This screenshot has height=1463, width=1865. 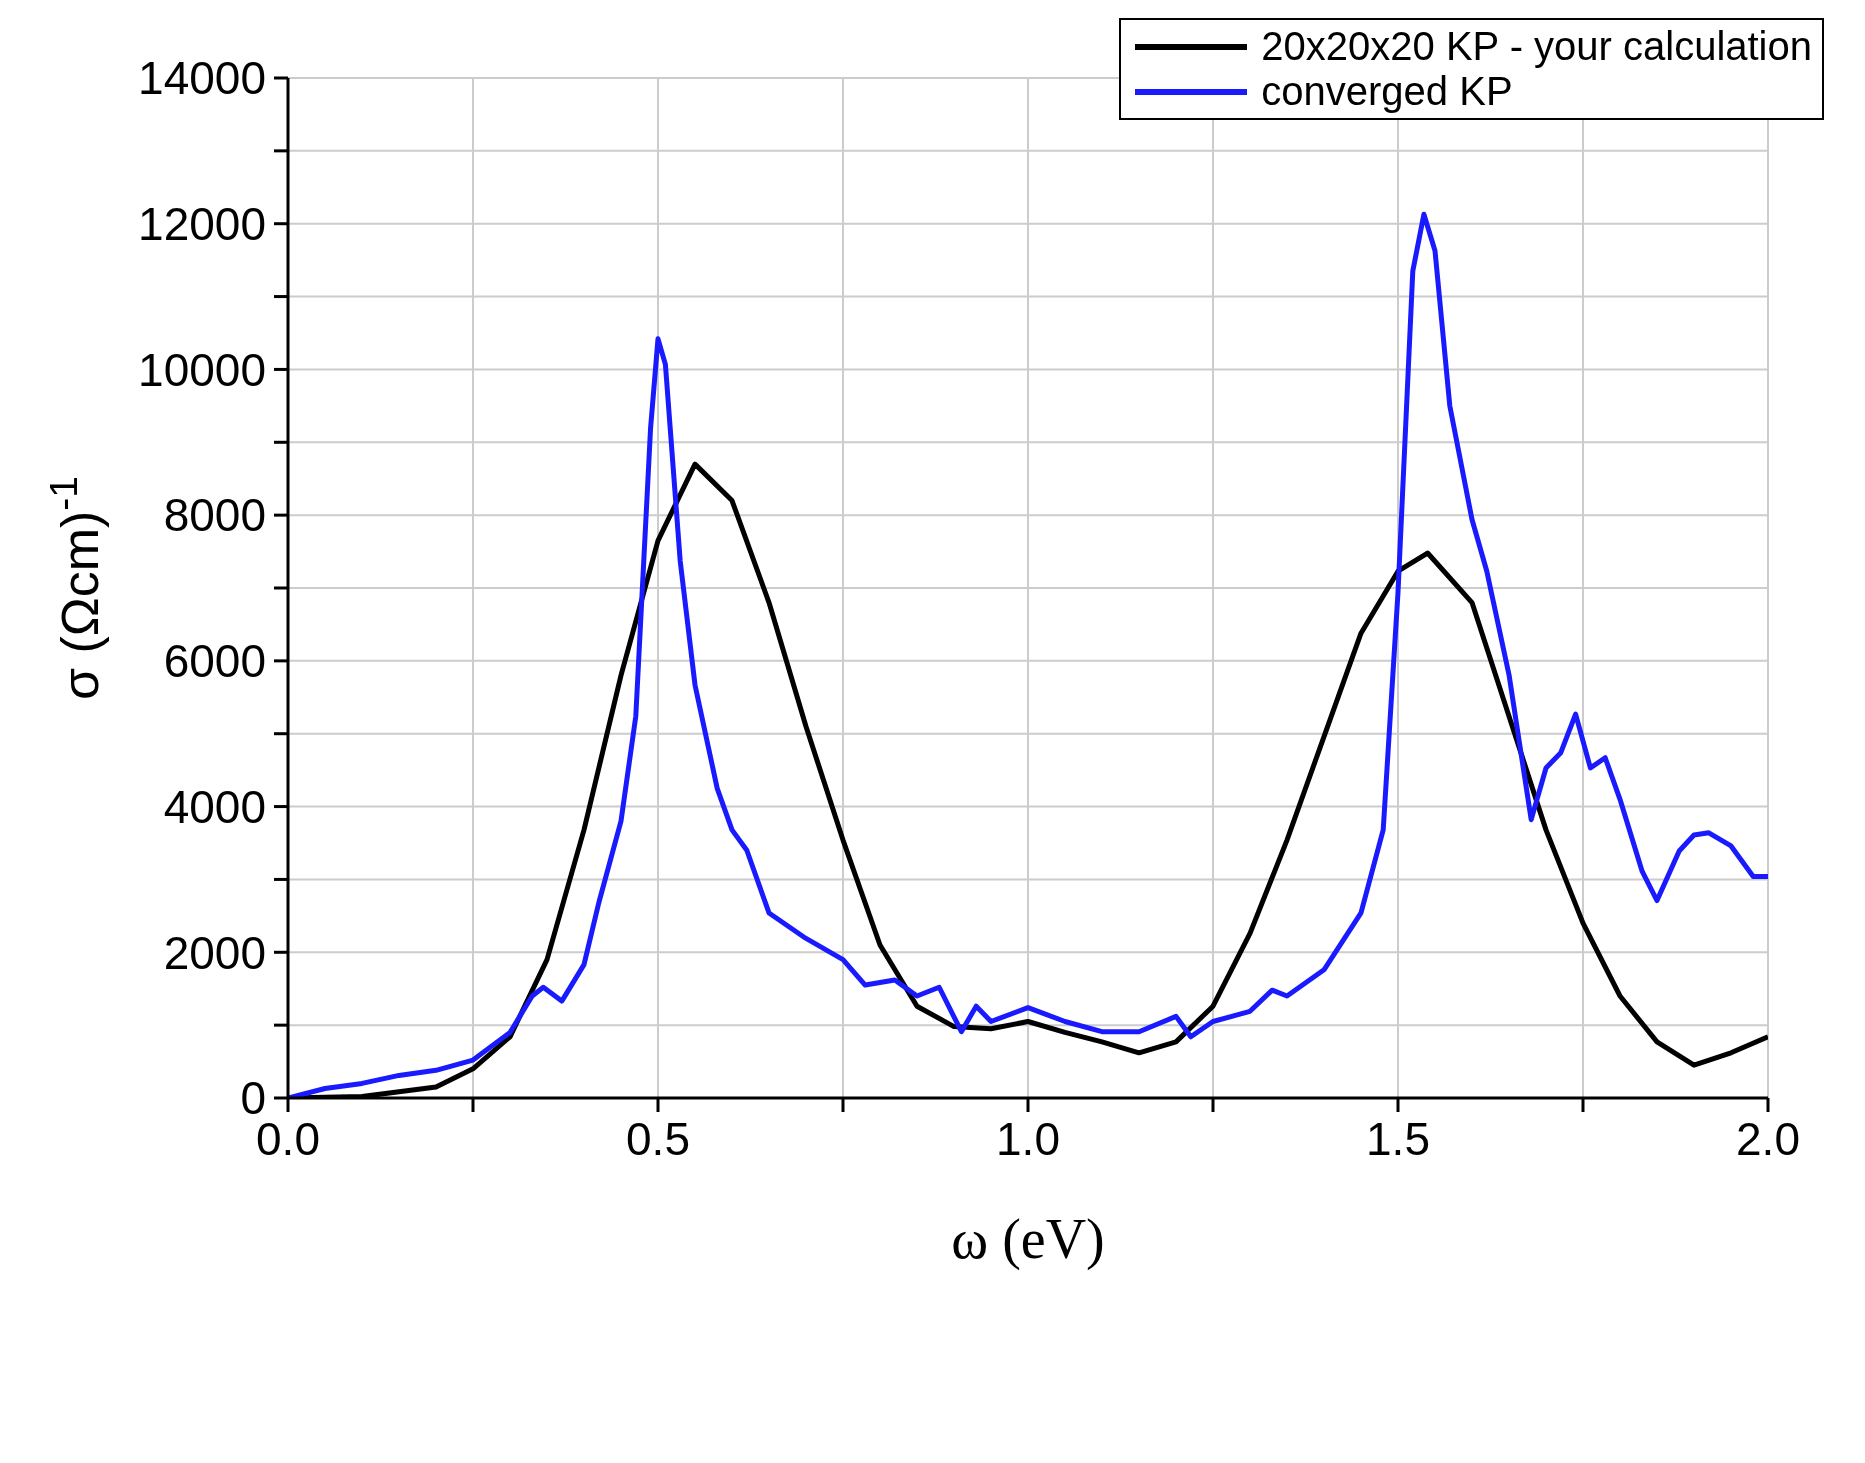 What do you see at coordinates (214, 661) in the screenshot?
I see `y-tick-label: 6000` at bounding box center [214, 661].